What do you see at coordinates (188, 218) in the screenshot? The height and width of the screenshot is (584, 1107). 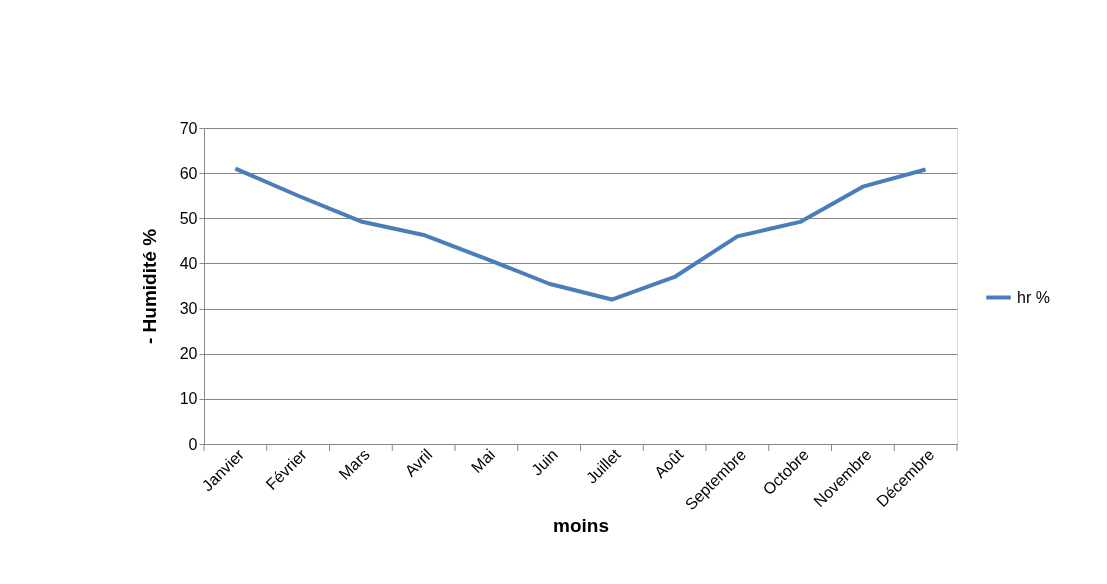 I see `y-tick-label: 50` at bounding box center [188, 218].